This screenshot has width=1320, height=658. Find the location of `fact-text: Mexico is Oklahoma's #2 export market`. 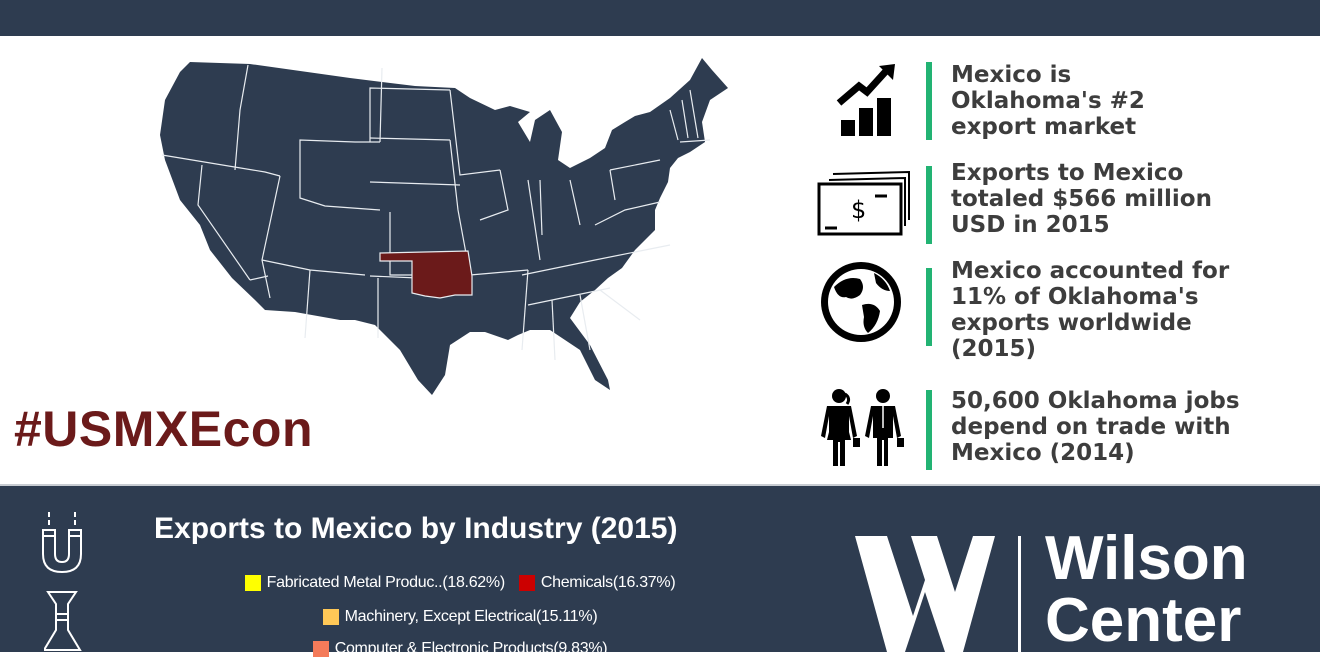

fact-text: Mexico is Oklahoma's #2 export market is located at coordinates (1048, 101).